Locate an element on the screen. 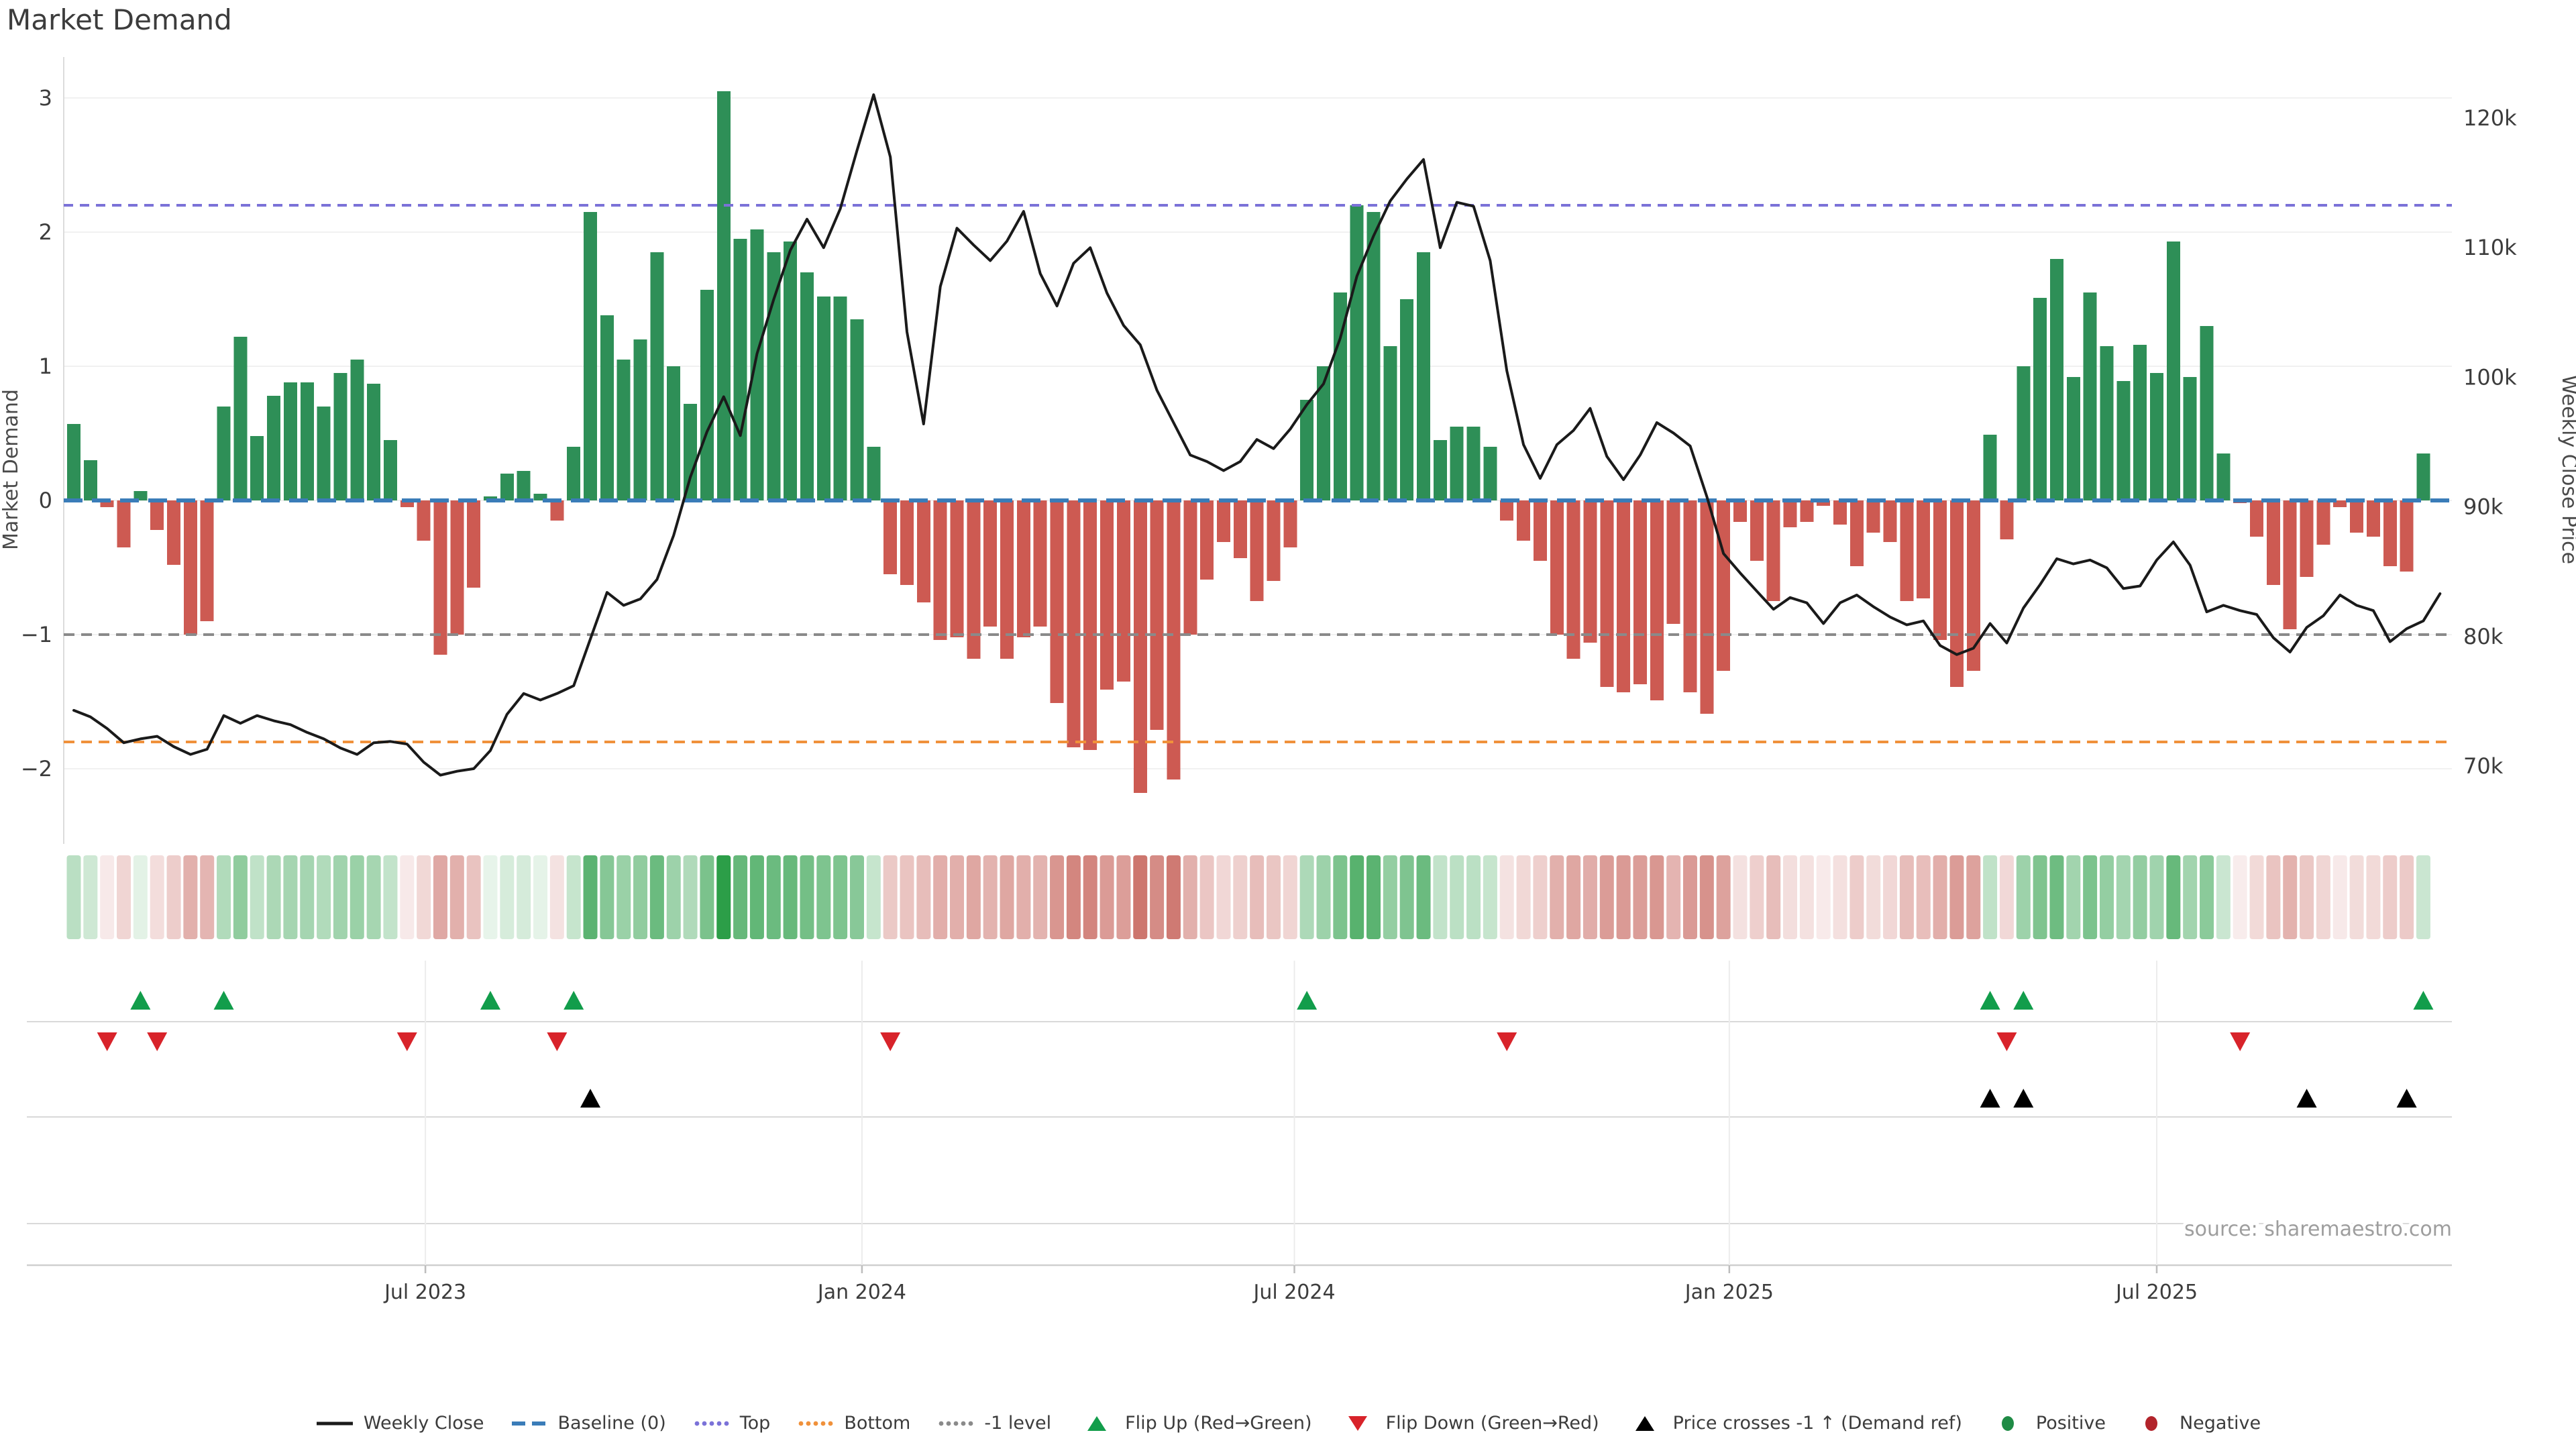  legend-label: Price crosses -1 ↑ (Demand ref) is located at coordinates (1817, 1423).